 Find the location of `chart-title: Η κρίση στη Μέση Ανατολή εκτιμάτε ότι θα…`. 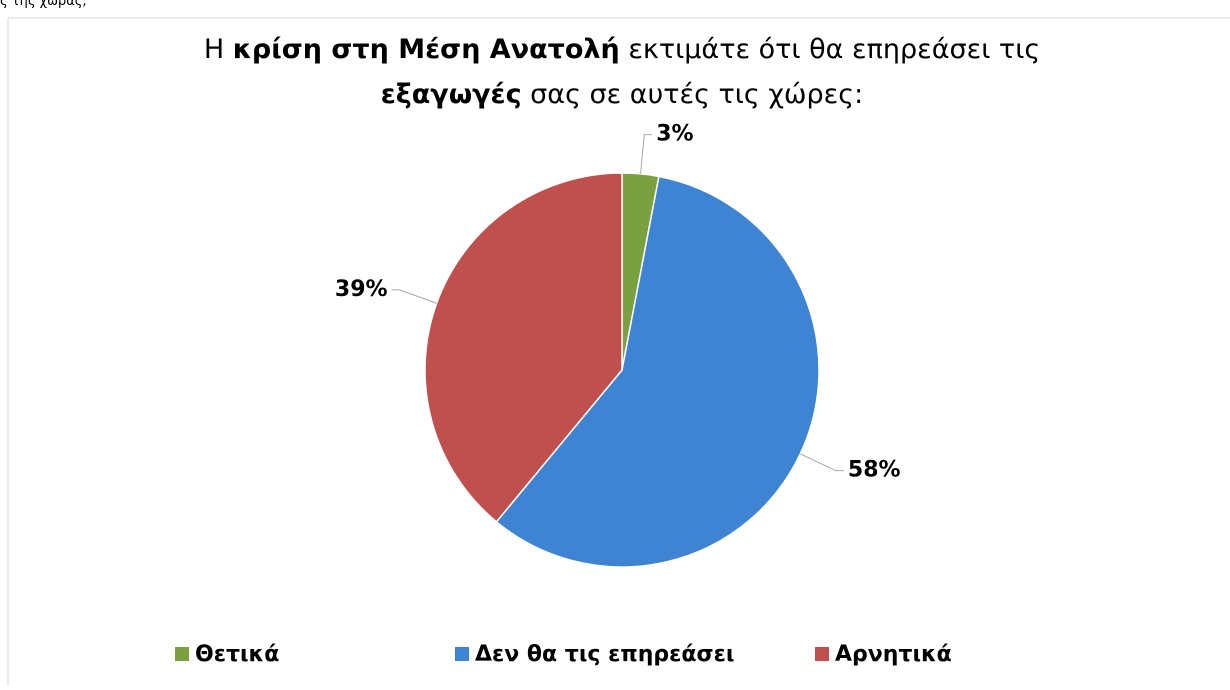

chart-title: Η κρίση στη Μέση Ανατολή εκτιμάτε ότι θα… is located at coordinates (622, 49).